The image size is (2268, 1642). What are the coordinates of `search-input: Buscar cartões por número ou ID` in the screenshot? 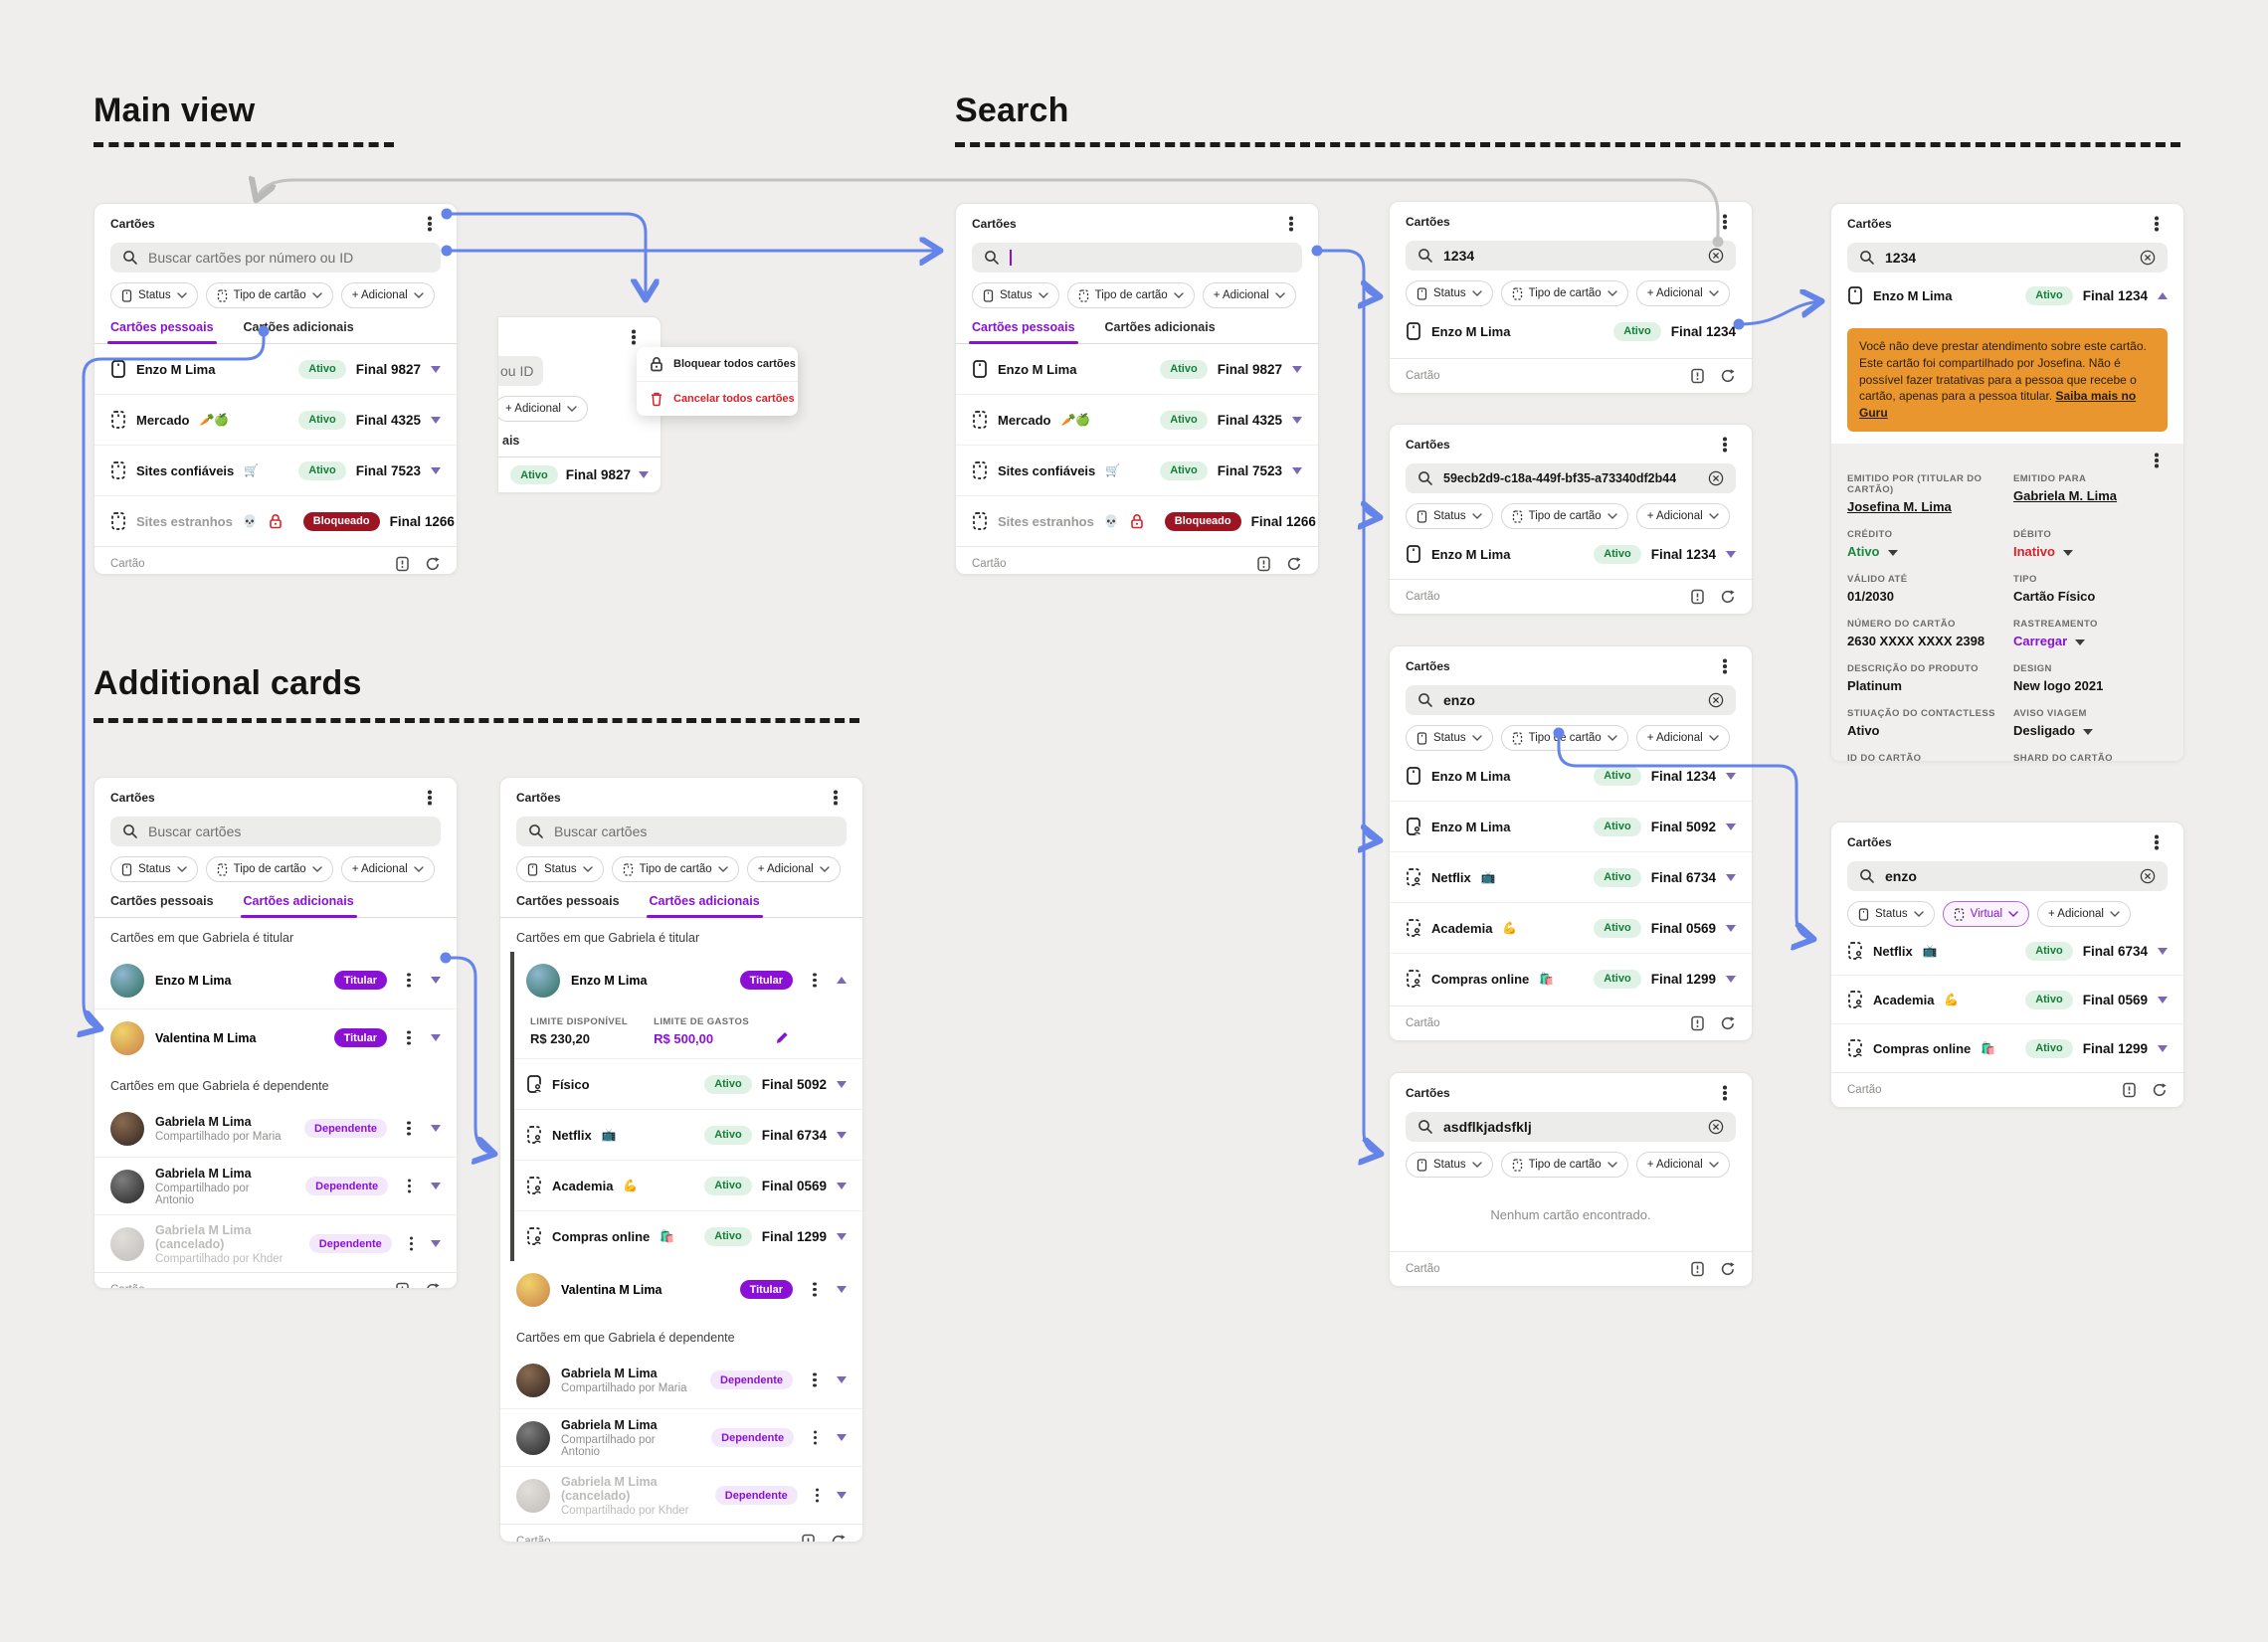 It's located at (275, 258).